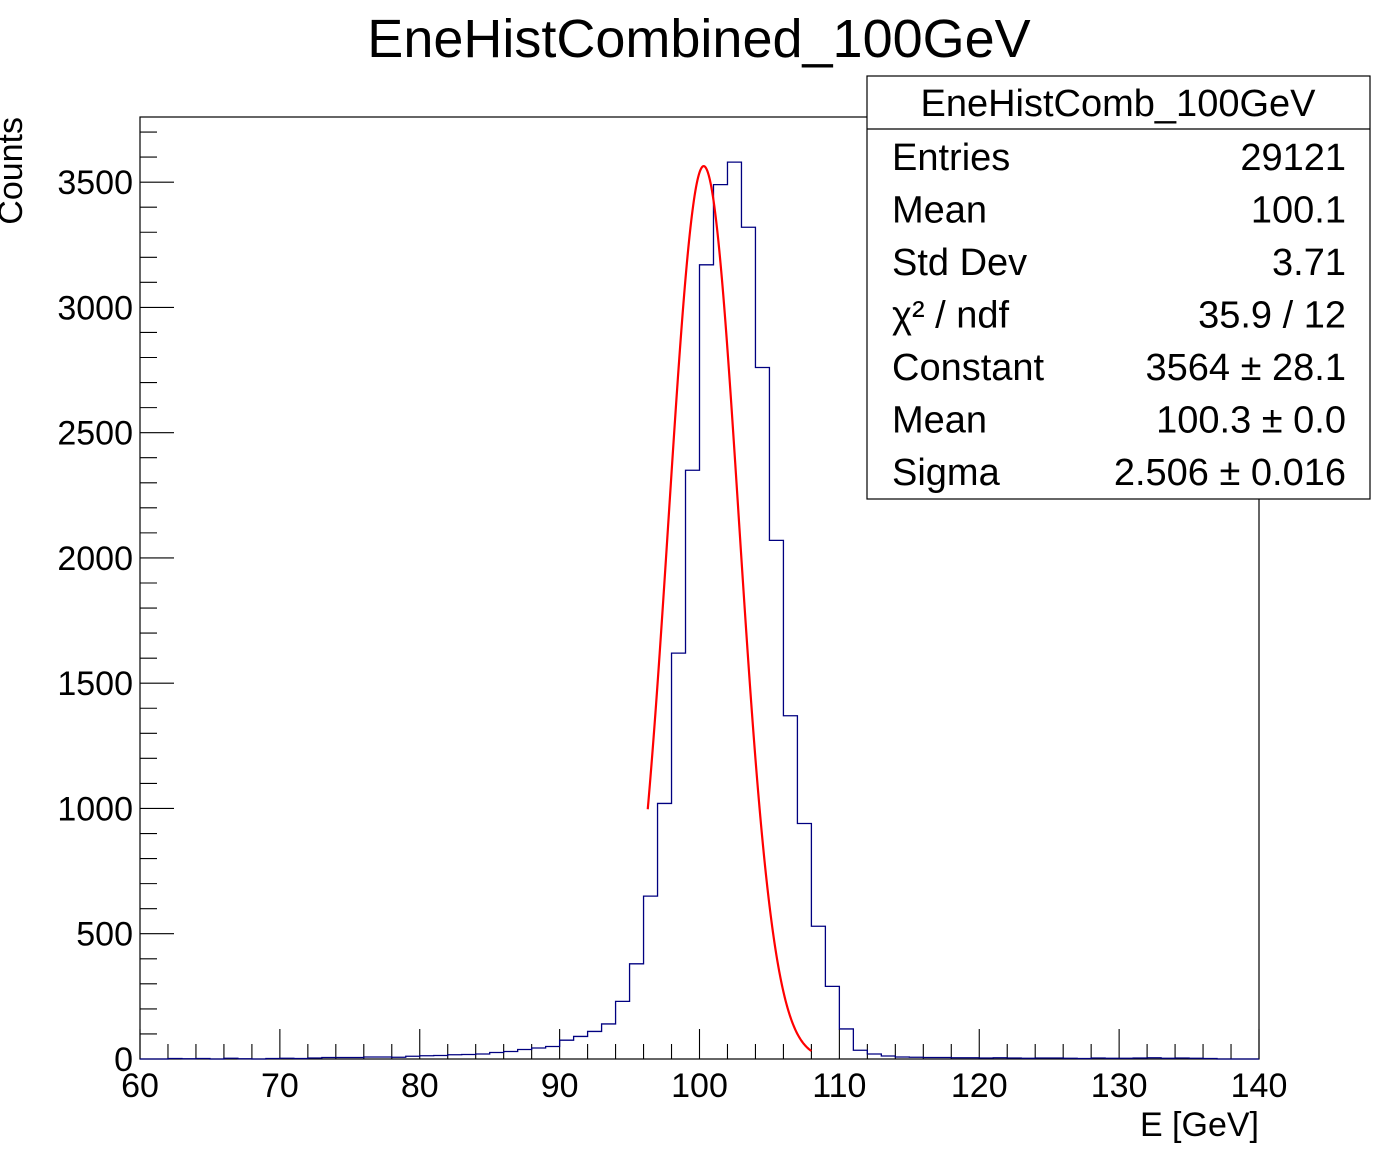 The image size is (1398, 1176). What do you see at coordinates (140, 1086) in the screenshot?
I see `x-tick-label: 60` at bounding box center [140, 1086].